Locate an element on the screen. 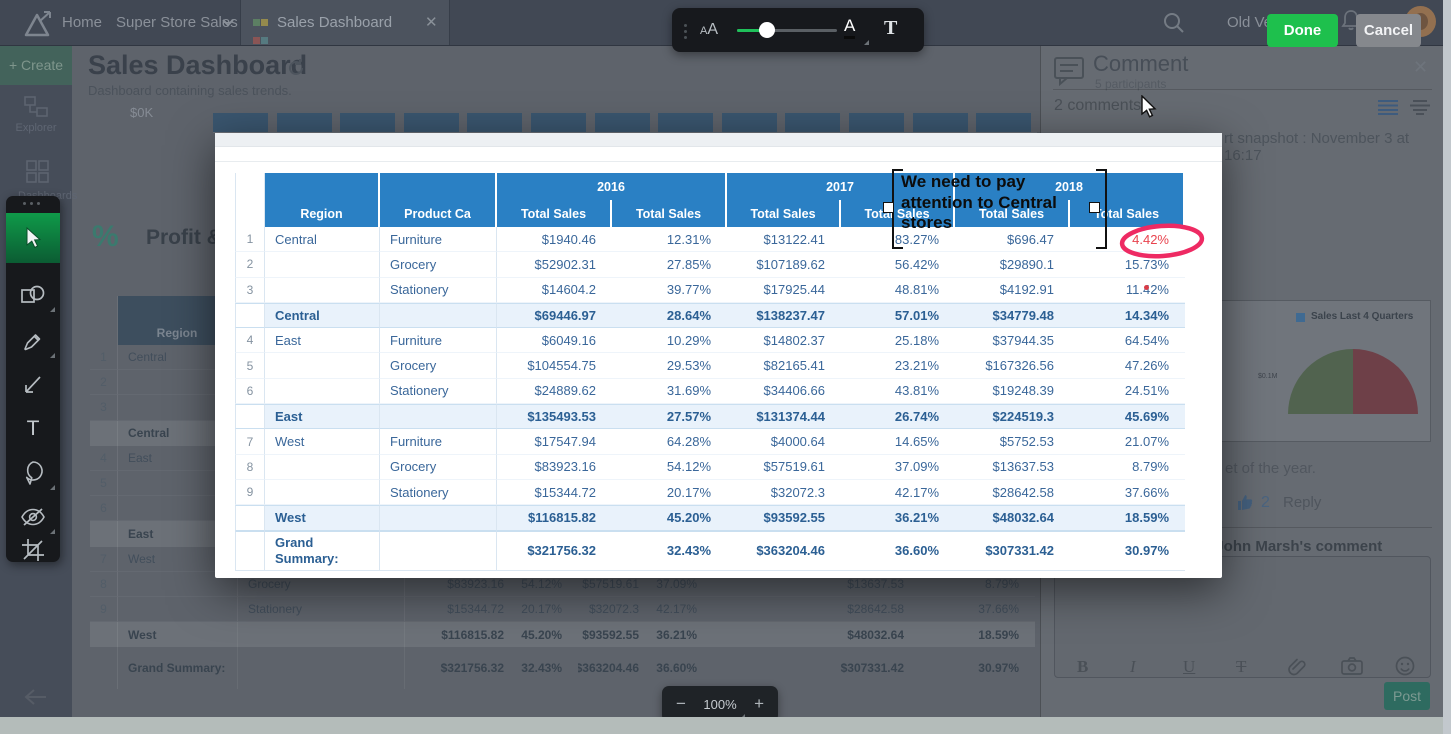 The height and width of the screenshot is (734, 1451). dashboards-icon is located at coordinates (38, 172).